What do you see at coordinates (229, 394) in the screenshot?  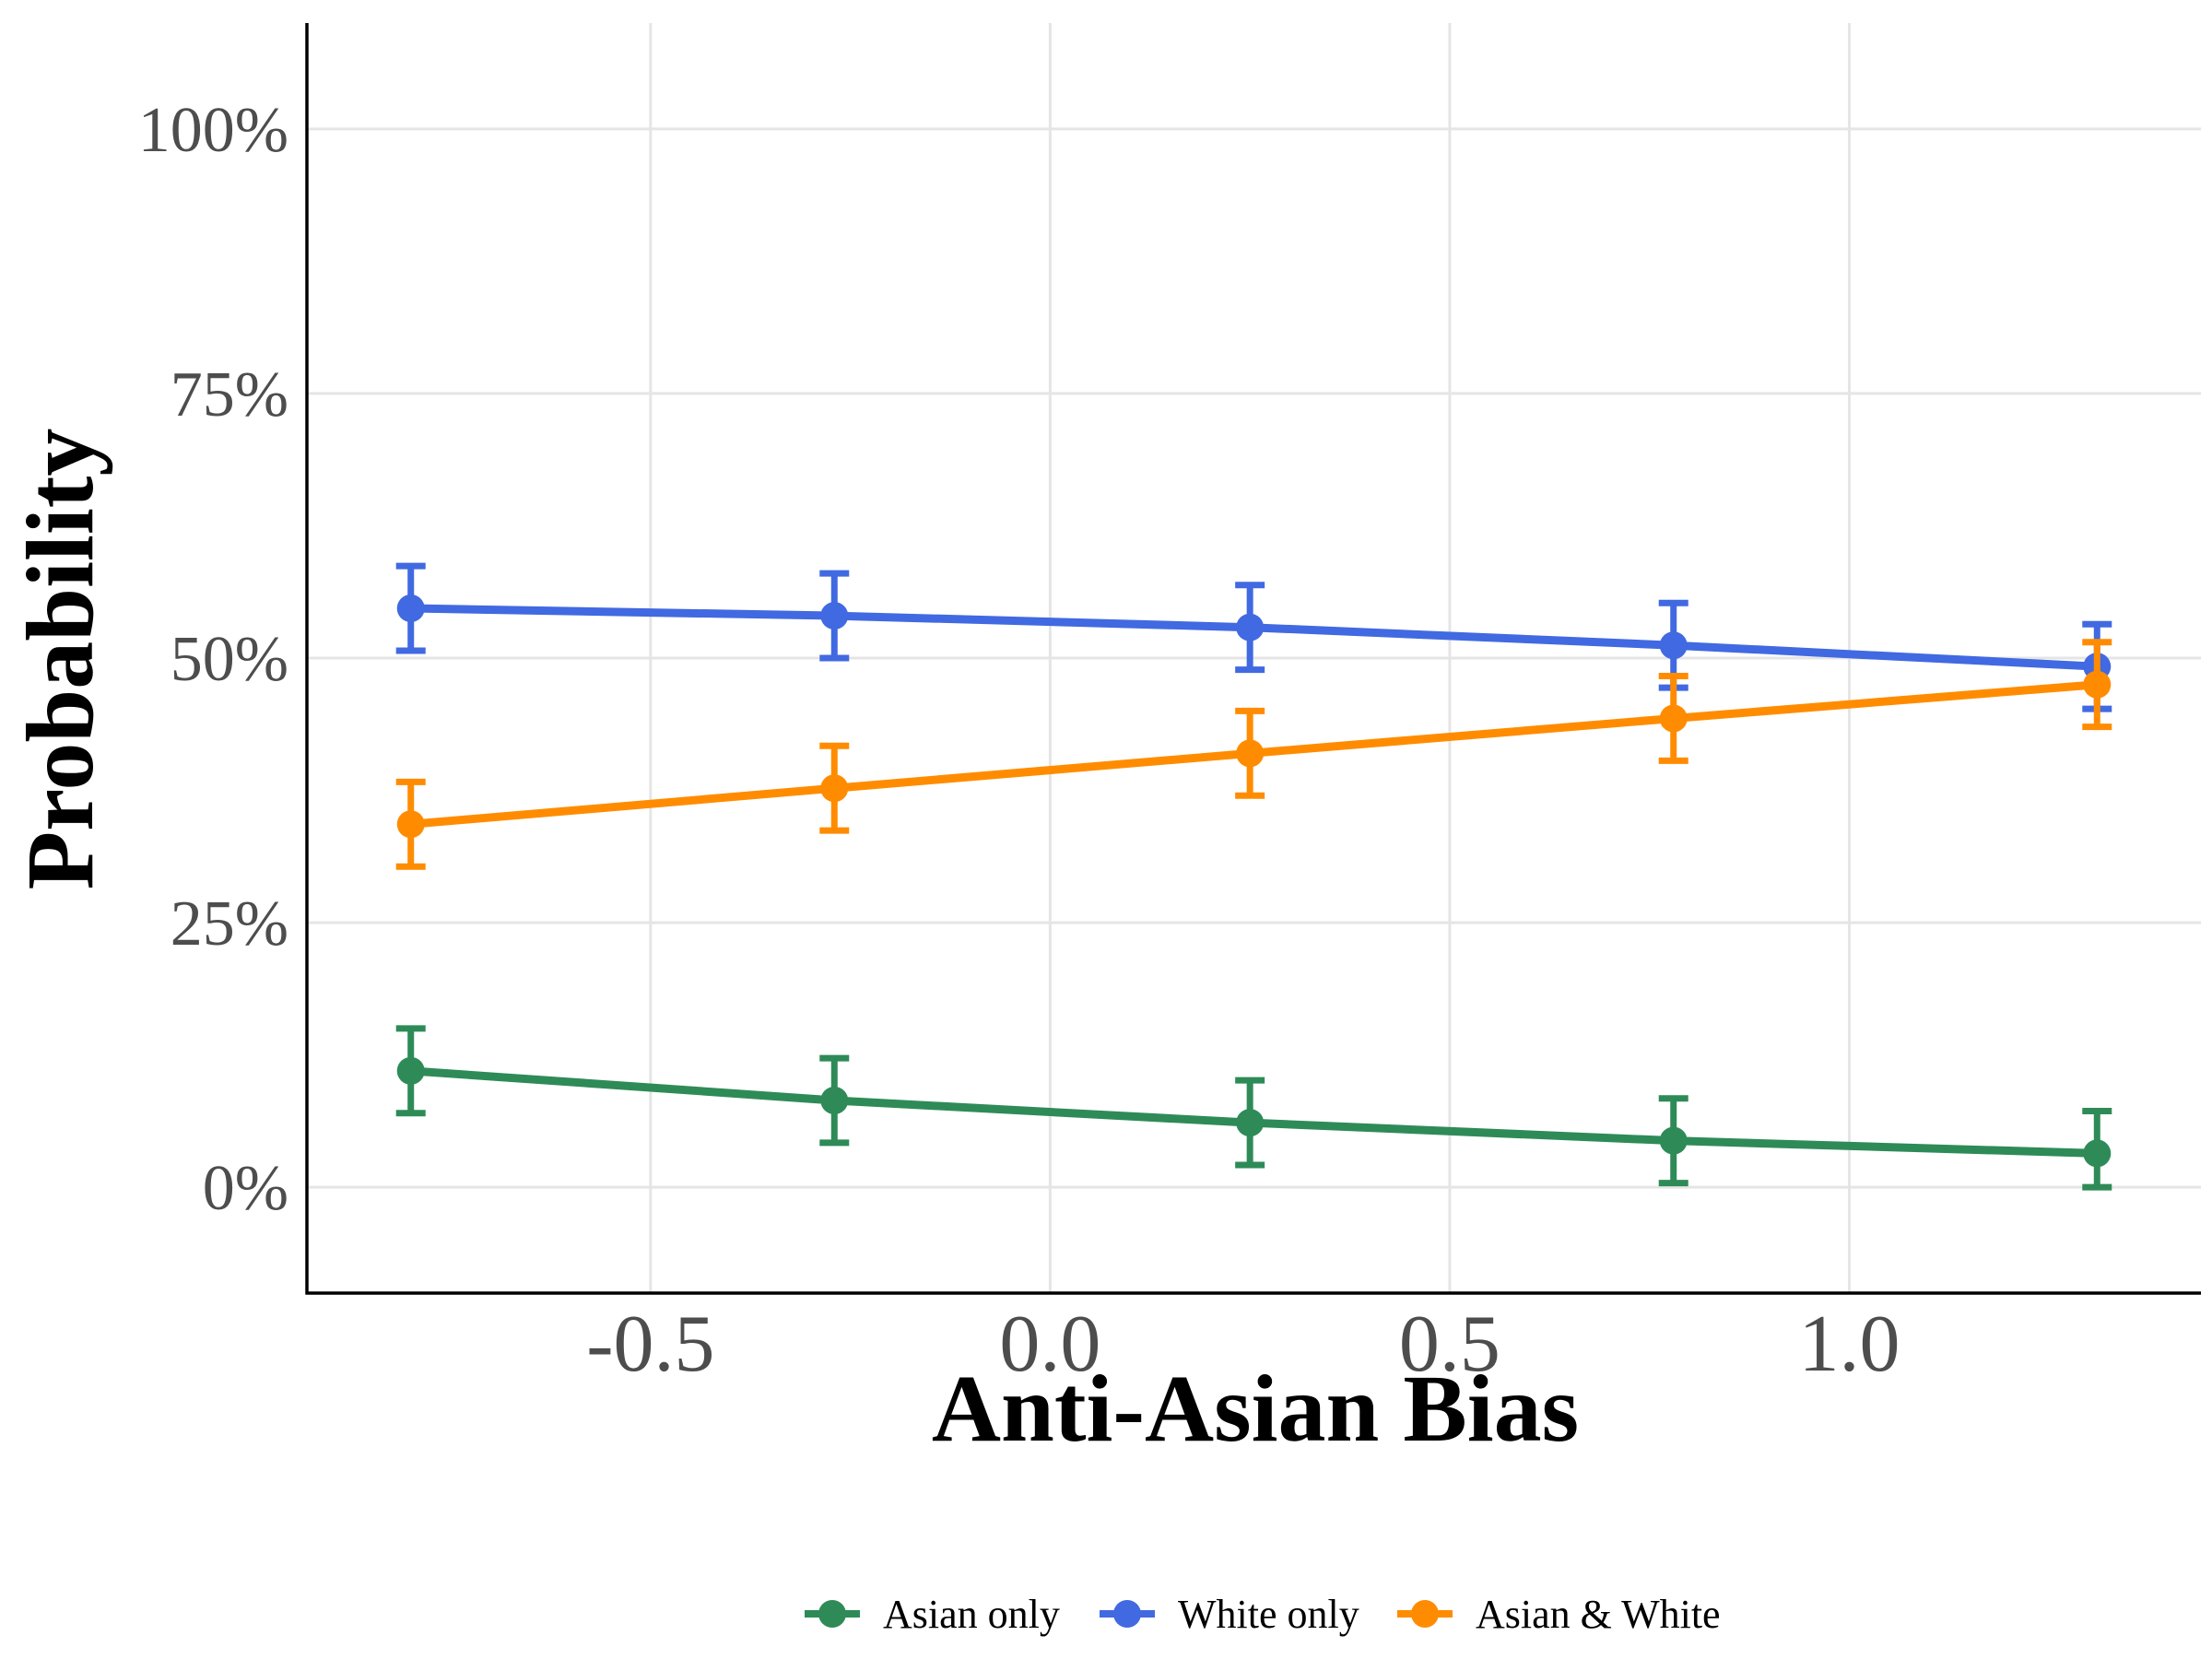 I see `y-tick-label: 75%` at bounding box center [229, 394].